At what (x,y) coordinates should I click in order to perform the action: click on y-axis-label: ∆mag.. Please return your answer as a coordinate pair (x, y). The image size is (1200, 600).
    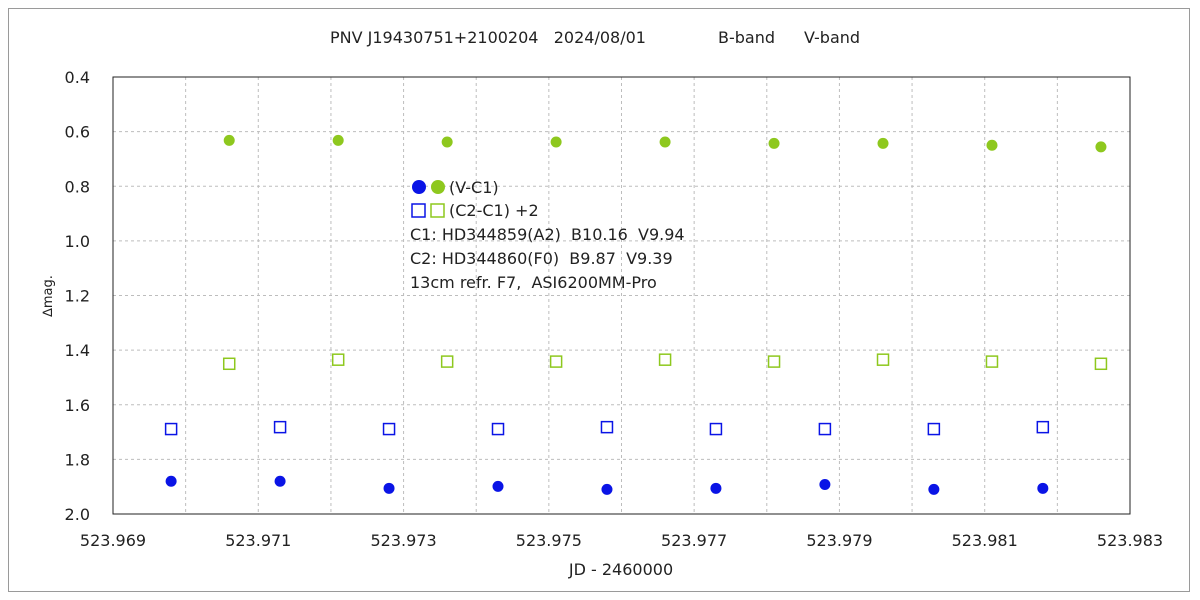
    Looking at the image, I should click on (48, 296).